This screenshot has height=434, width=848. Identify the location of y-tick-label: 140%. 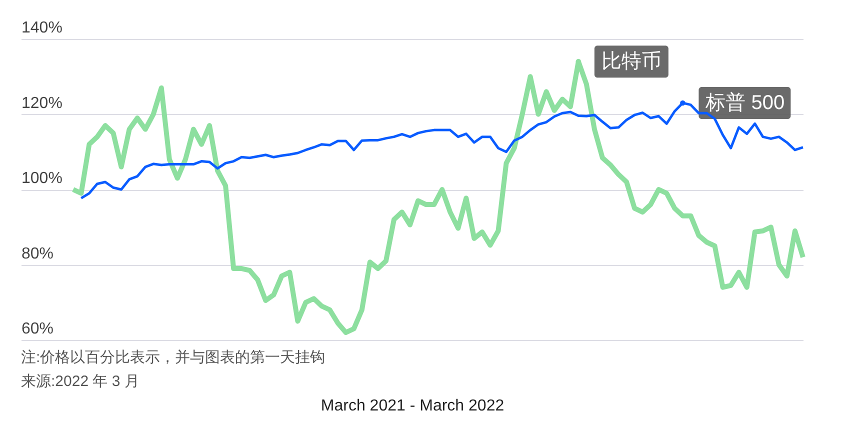
(42, 28).